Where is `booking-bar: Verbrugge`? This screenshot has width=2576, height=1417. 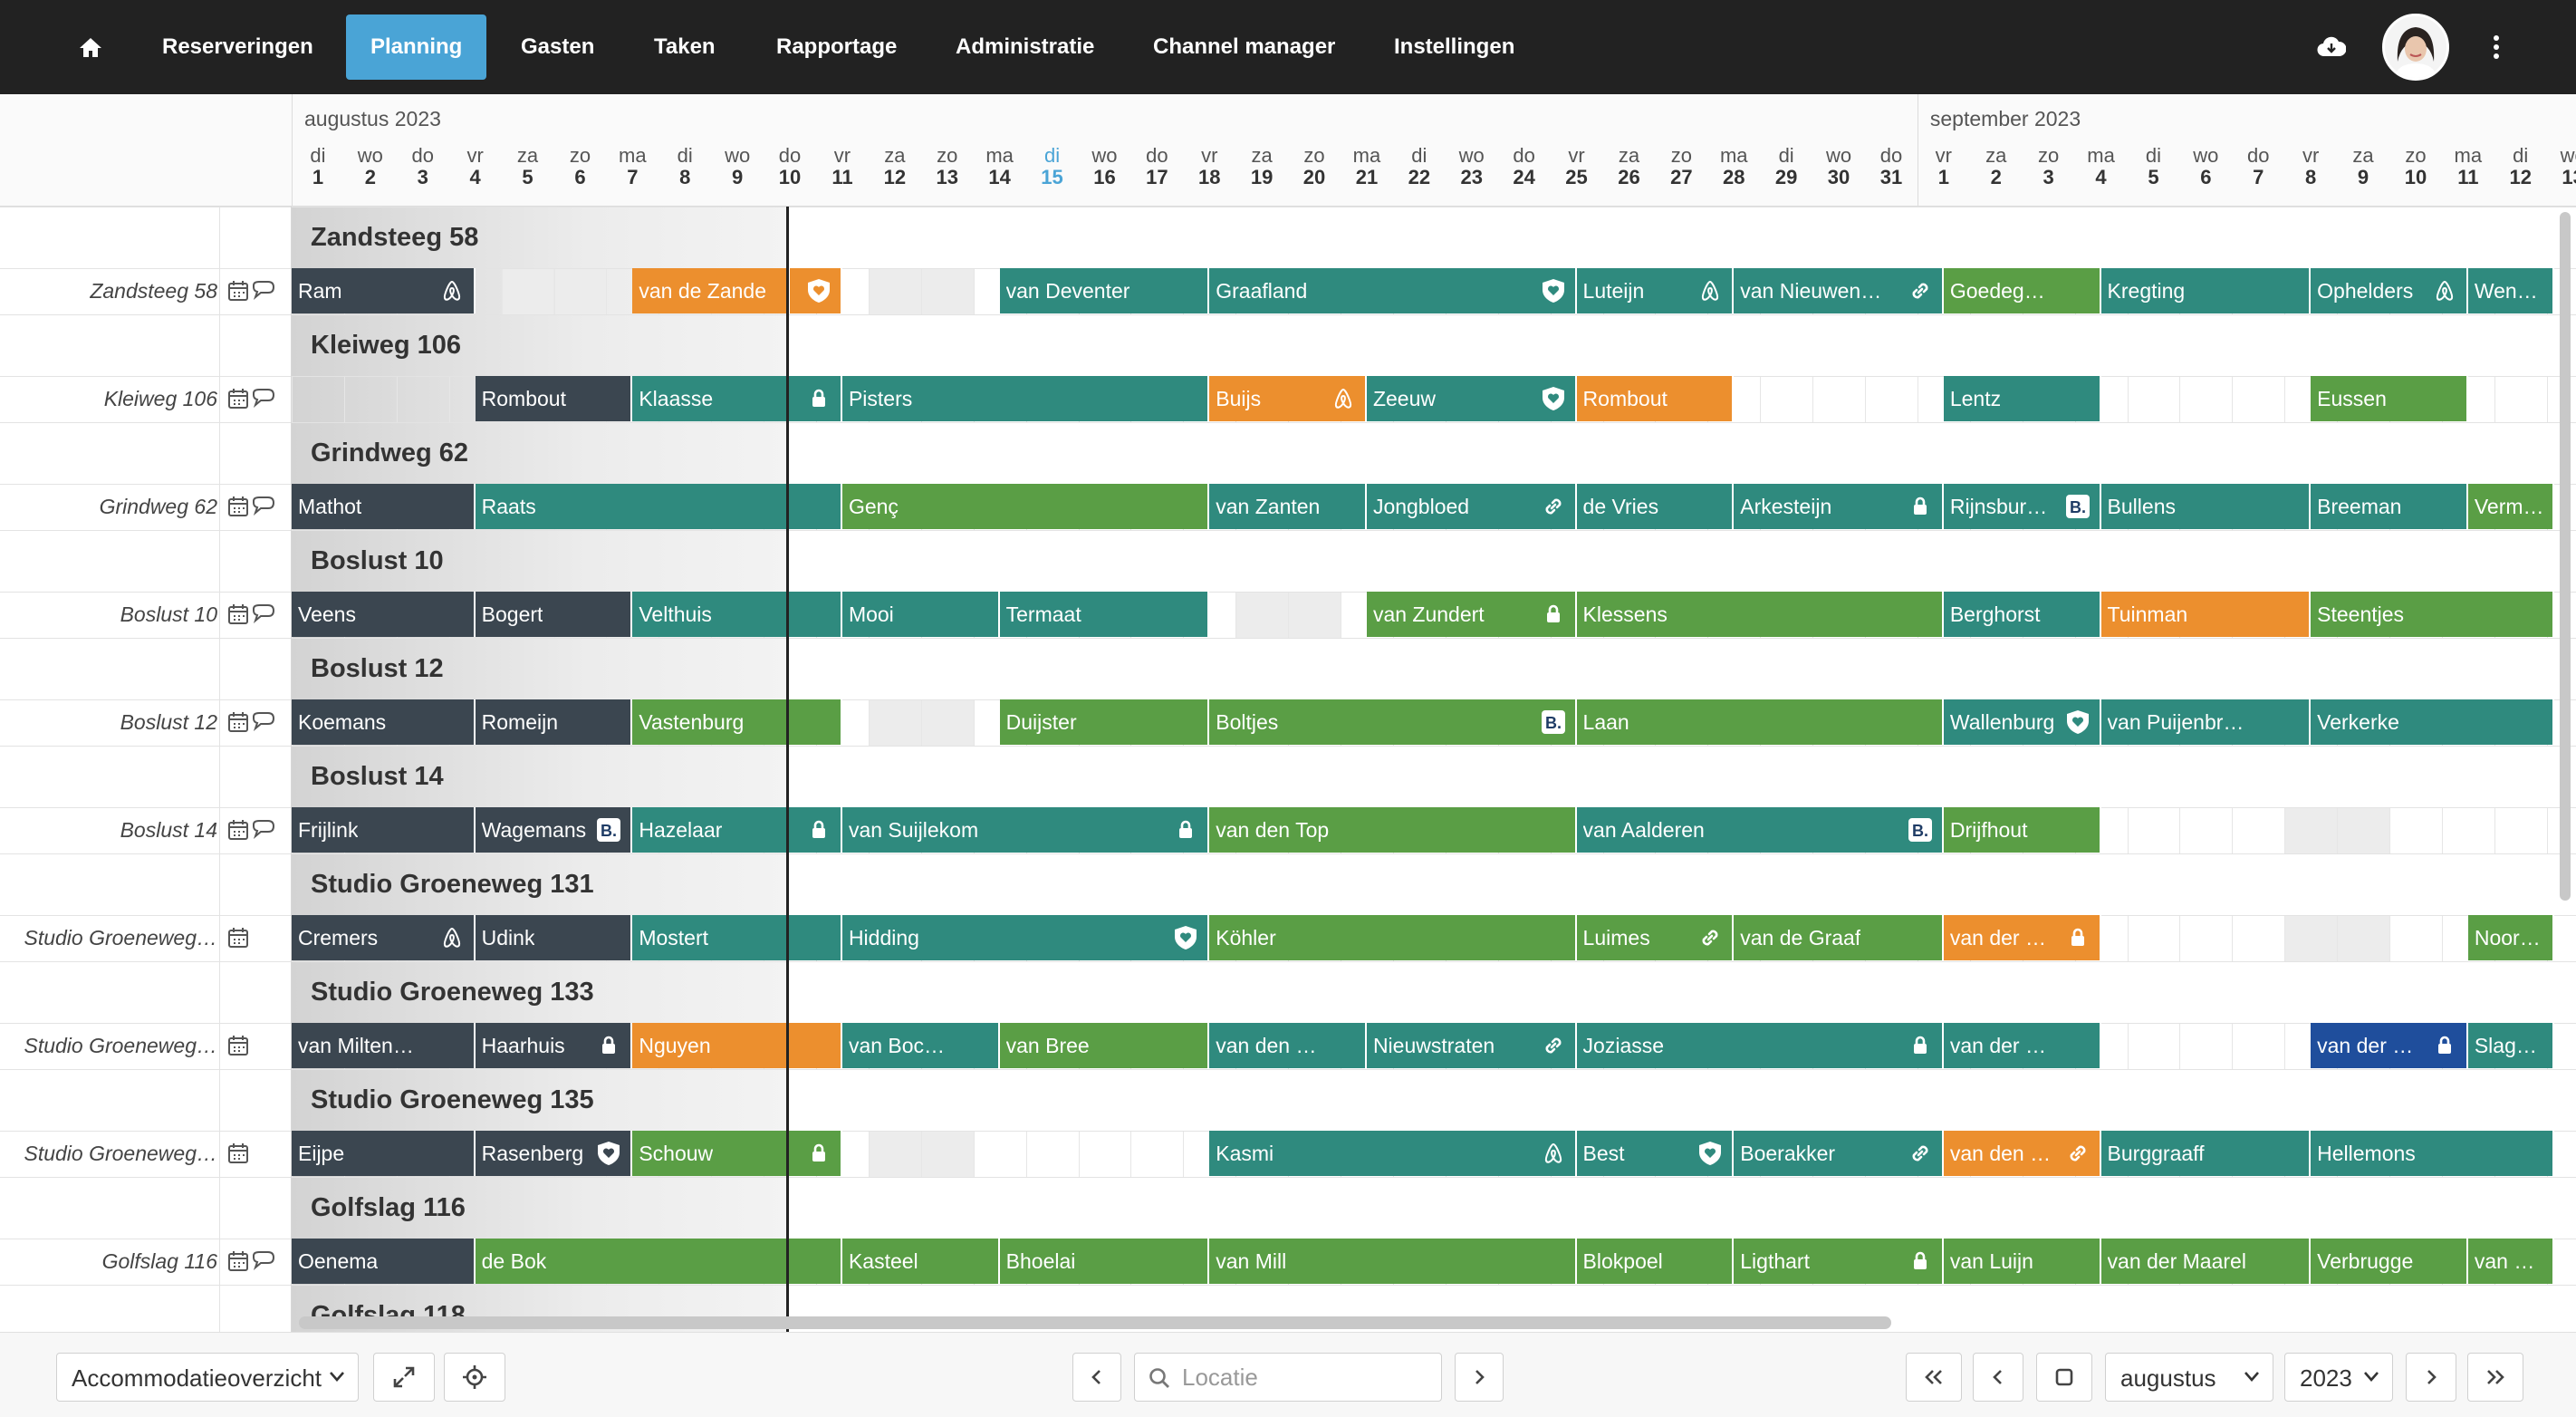 booking-bar: Verbrugge is located at coordinates (2389, 1262).